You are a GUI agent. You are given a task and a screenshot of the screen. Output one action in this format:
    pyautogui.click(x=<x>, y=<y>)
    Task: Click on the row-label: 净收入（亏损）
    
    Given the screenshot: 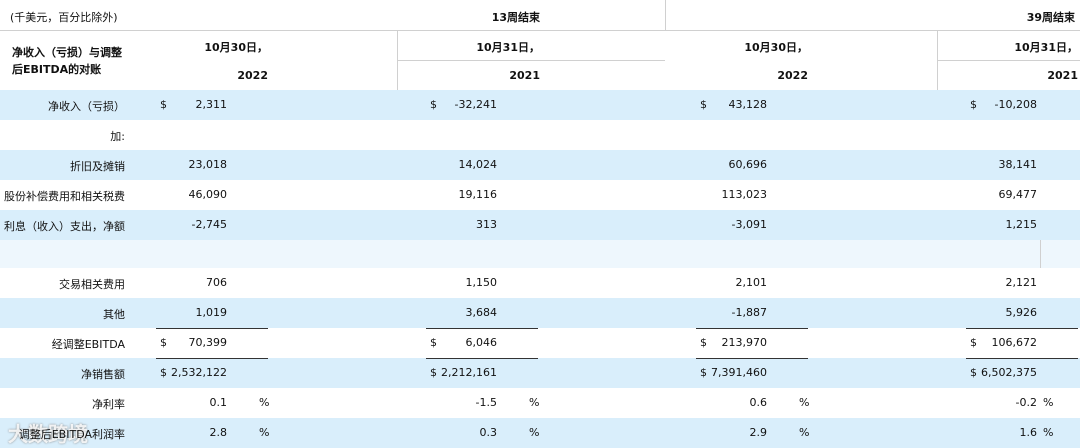 What is the action you would take?
    pyautogui.click(x=86, y=106)
    